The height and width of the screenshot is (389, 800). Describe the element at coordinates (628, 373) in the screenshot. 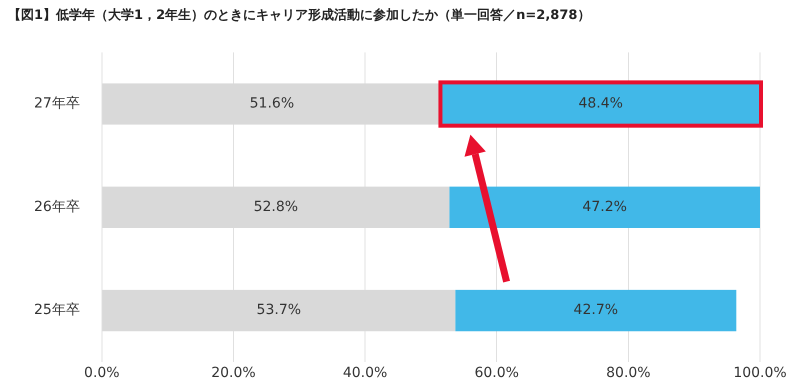

I see `x-tick-label: 80.0%` at that location.